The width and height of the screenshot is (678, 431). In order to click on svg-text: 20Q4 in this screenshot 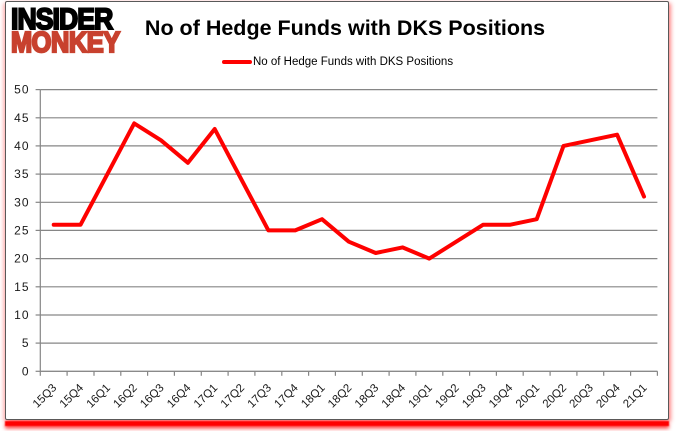, I will do `click(608, 396)`.